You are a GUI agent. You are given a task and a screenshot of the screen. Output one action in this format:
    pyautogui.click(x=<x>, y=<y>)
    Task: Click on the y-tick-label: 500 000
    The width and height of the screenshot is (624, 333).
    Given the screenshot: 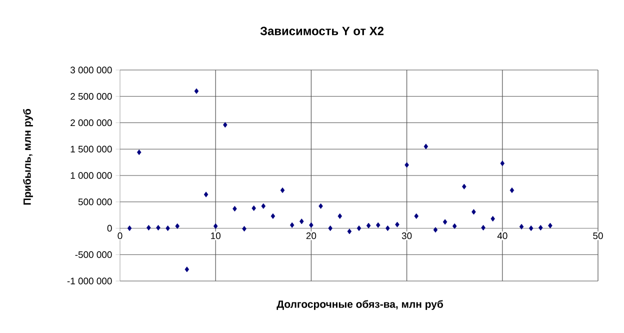 What is the action you would take?
    pyautogui.click(x=95, y=202)
    